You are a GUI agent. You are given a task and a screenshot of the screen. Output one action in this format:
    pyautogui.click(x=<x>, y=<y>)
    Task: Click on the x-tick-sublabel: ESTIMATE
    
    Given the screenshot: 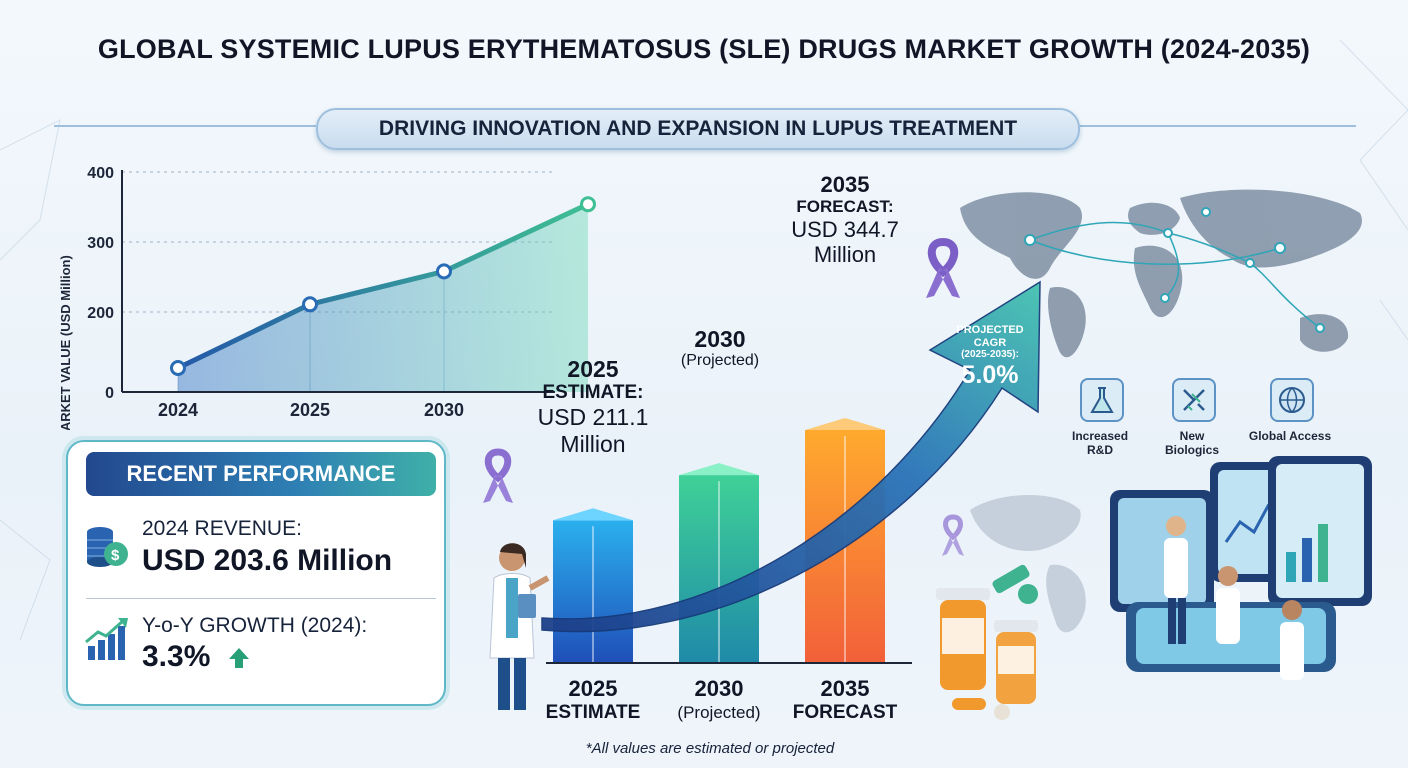 What is the action you would take?
    pyautogui.click(x=593, y=712)
    